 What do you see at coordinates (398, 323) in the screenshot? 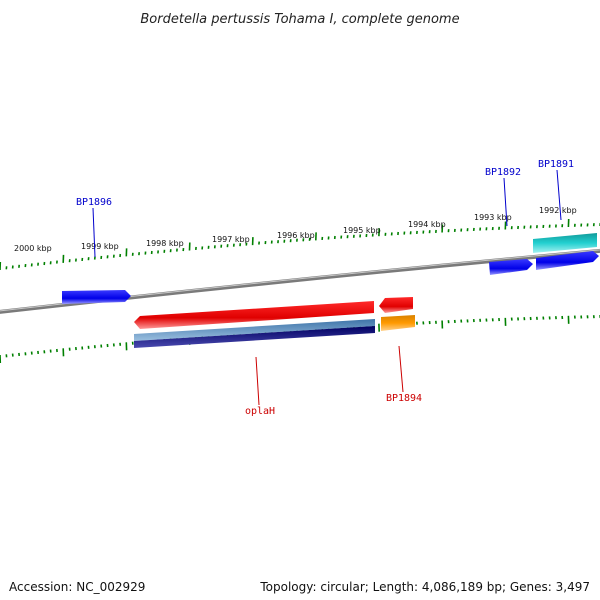
I see `gene-bp1894-feature` at bounding box center [398, 323].